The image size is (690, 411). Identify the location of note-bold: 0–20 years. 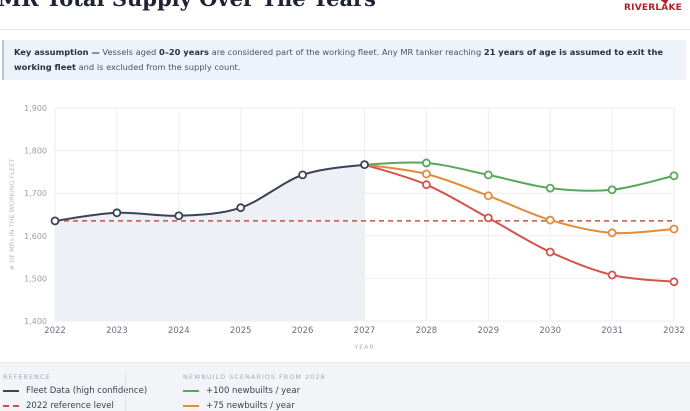
(183, 52).